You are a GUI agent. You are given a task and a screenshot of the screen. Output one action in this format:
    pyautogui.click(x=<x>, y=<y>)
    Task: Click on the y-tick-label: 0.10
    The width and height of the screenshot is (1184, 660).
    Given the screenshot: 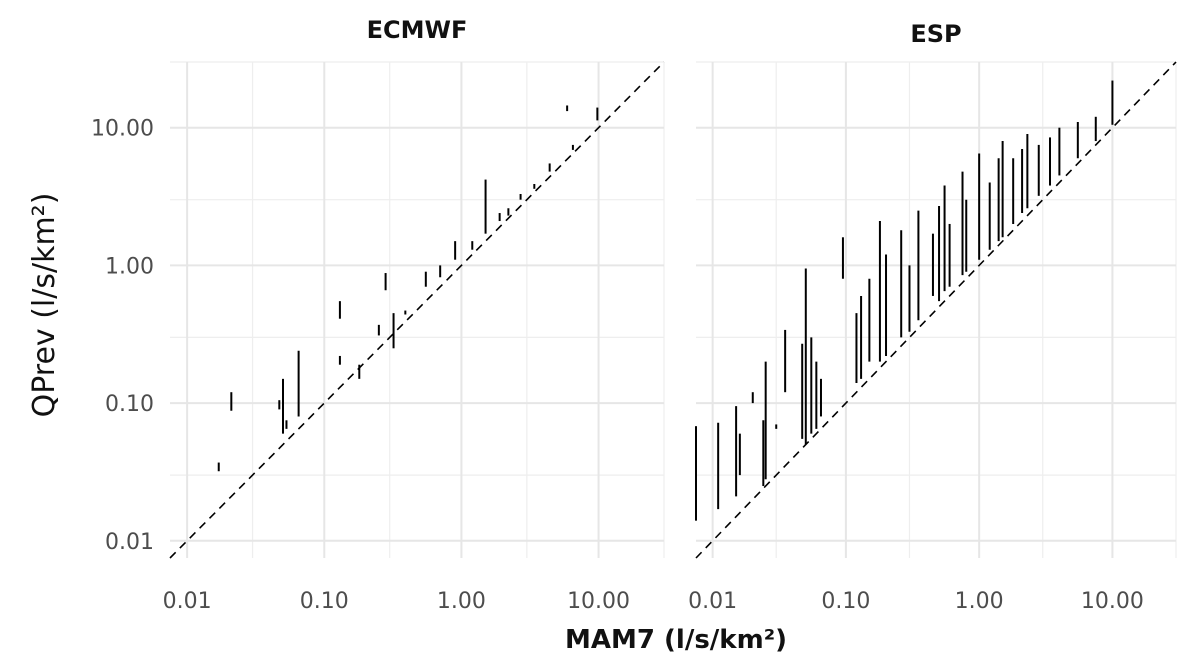 What is the action you would take?
    pyautogui.click(x=129, y=404)
    